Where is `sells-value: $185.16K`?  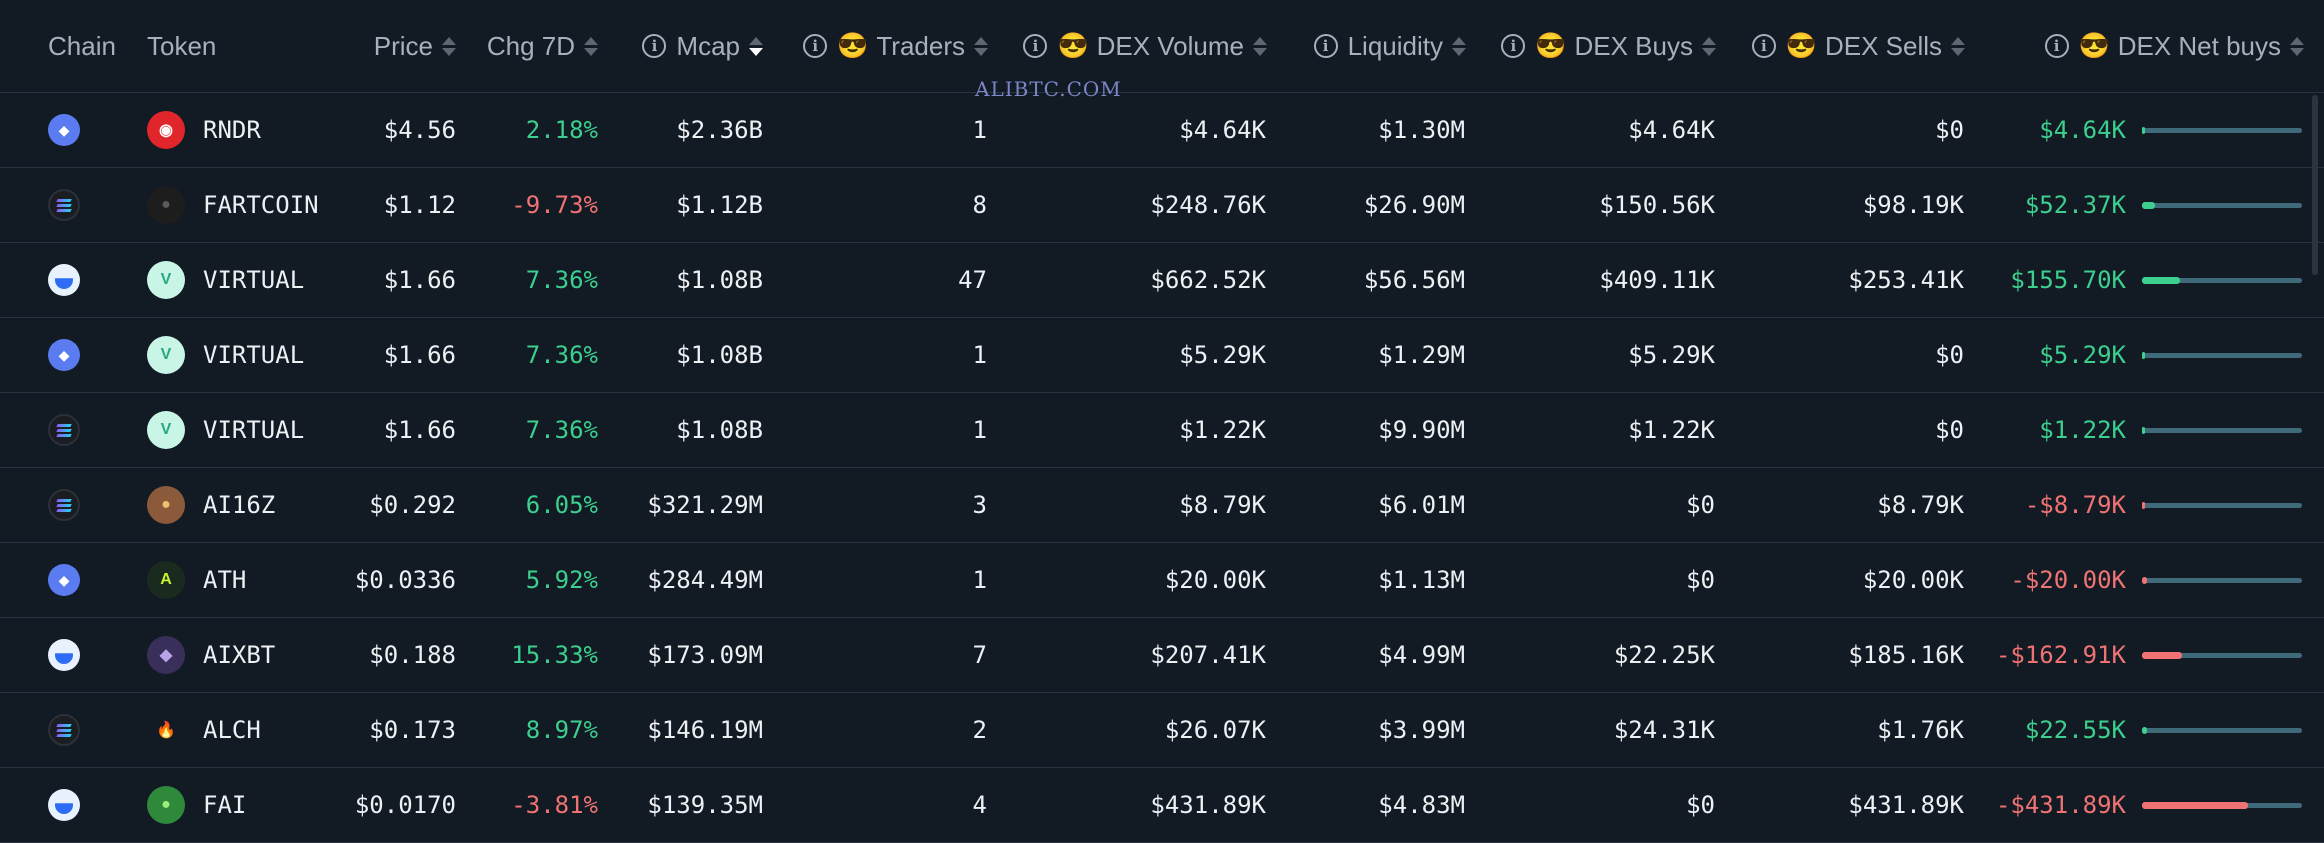 sells-value: $185.16K is located at coordinates (1906, 655).